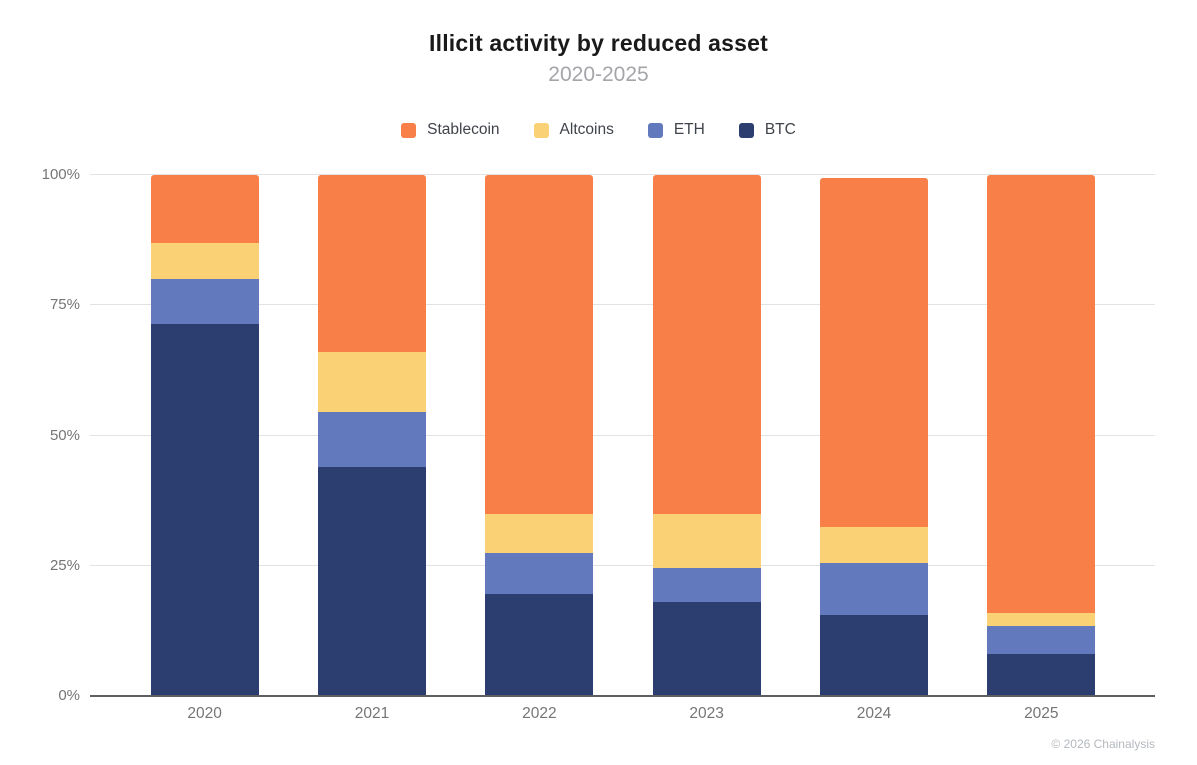 This screenshot has width=1197, height=765. I want to click on segment-btc-2024, so click(873, 655).